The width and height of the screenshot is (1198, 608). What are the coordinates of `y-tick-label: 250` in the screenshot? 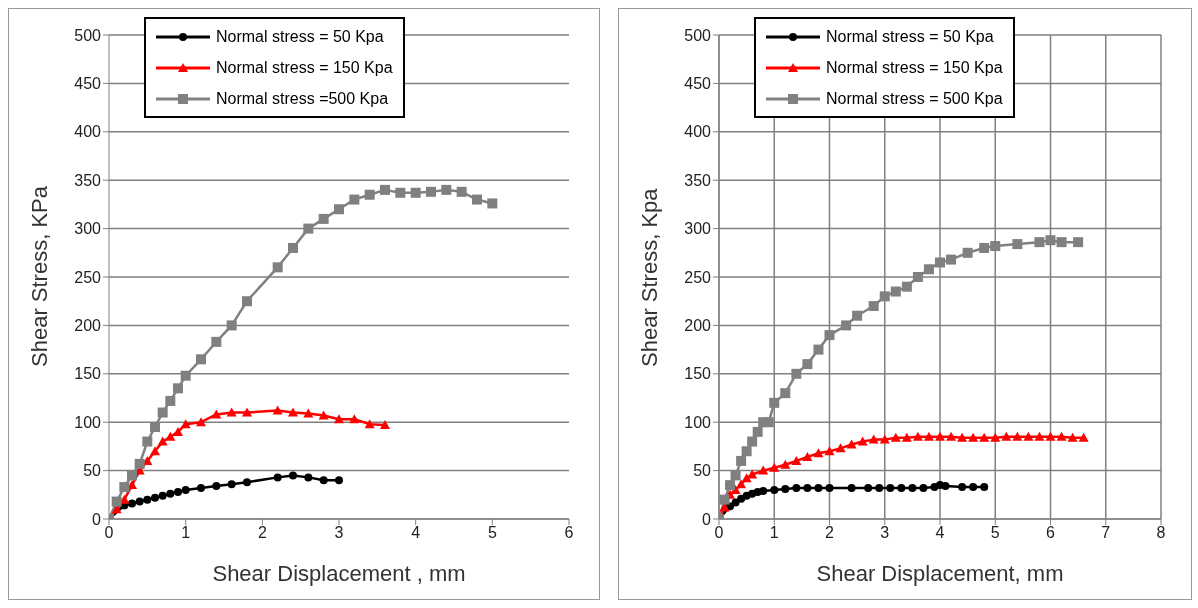 It's located at (88, 277).